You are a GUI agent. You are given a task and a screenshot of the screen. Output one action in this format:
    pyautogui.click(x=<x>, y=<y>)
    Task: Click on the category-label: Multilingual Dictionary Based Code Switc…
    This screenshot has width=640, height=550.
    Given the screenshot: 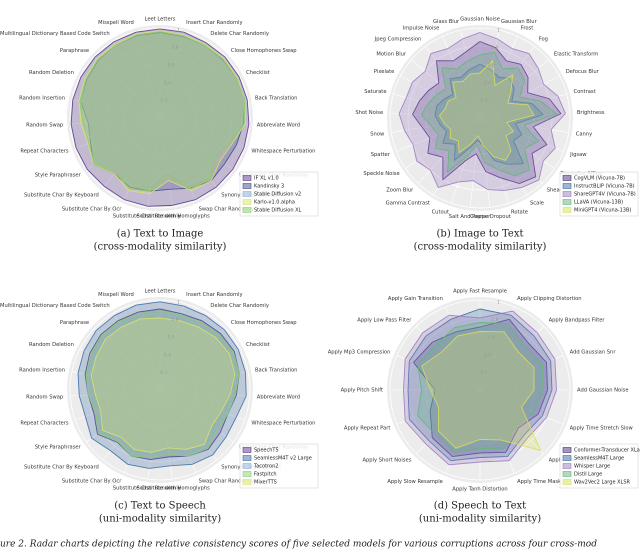 What is the action you would take?
    pyautogui.click(x=55, y=34)
    